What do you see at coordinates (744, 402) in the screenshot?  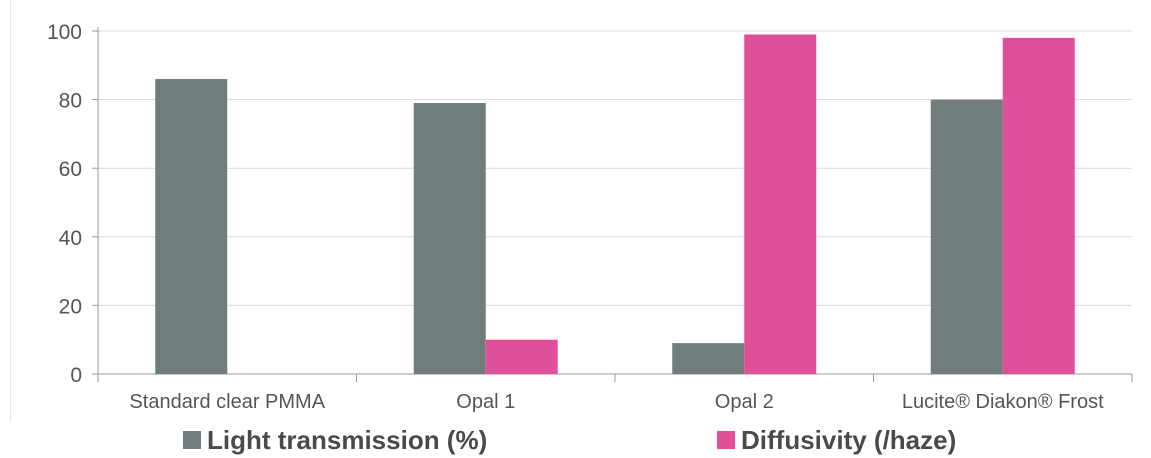 I see `x-category-label: Opal 2` at bounding box center [744, 402].